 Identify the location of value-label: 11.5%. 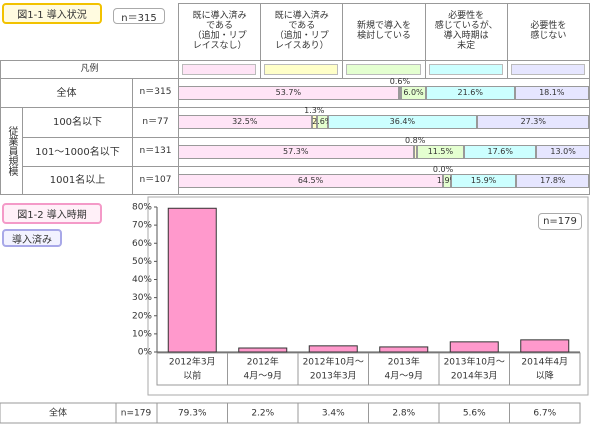
(440, 151).